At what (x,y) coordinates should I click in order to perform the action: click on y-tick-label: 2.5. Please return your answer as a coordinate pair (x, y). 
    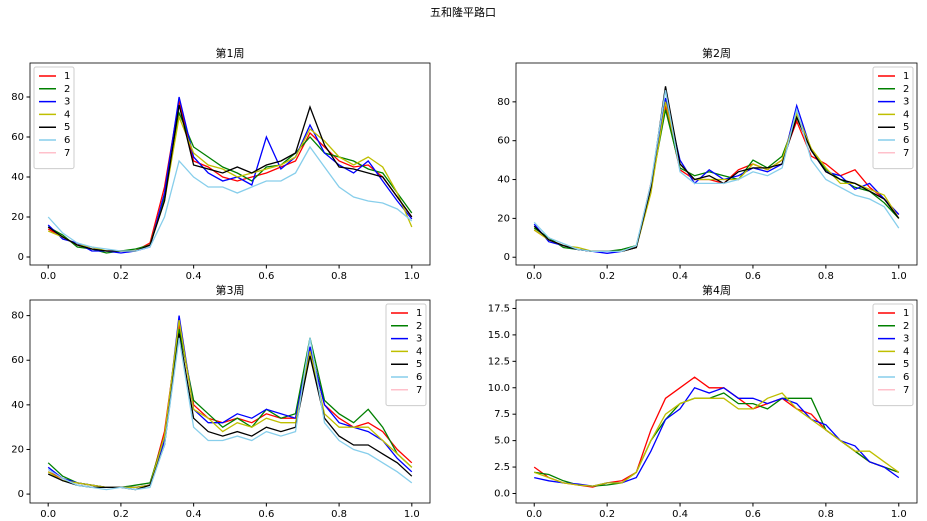
    Looking at the image, I should click on (502, 467).